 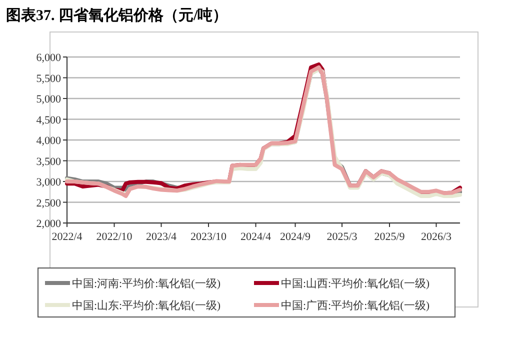 What do you see at coordinates (146, 283) in the screenshot?
I see `legend-label: 中国:河南:平均价:氧化铝(一级)` at bounding box center [146, 283].